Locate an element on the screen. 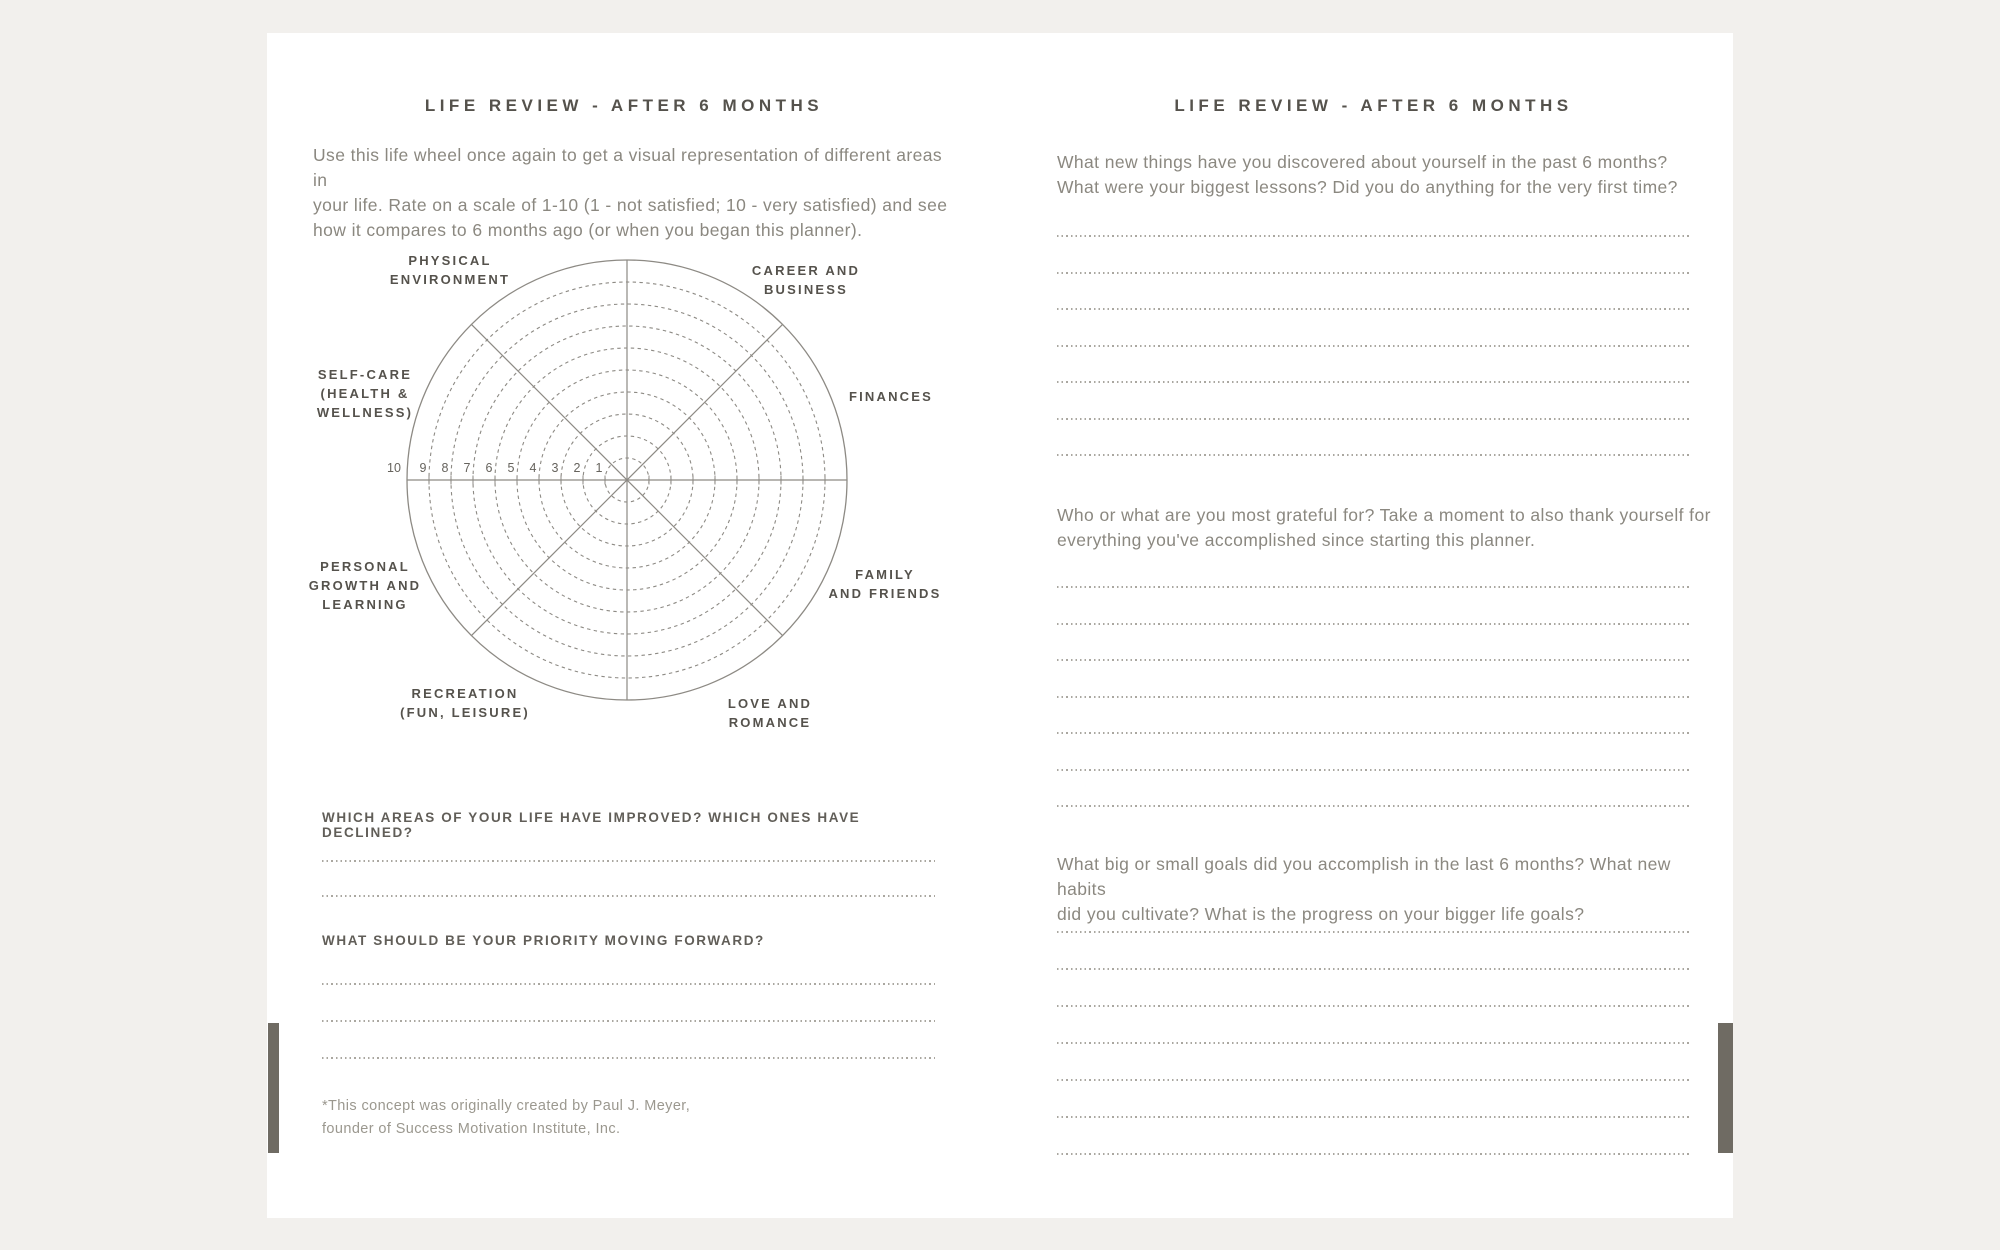  wheel-scale-number: 3 is located at coordinates (555, 468).